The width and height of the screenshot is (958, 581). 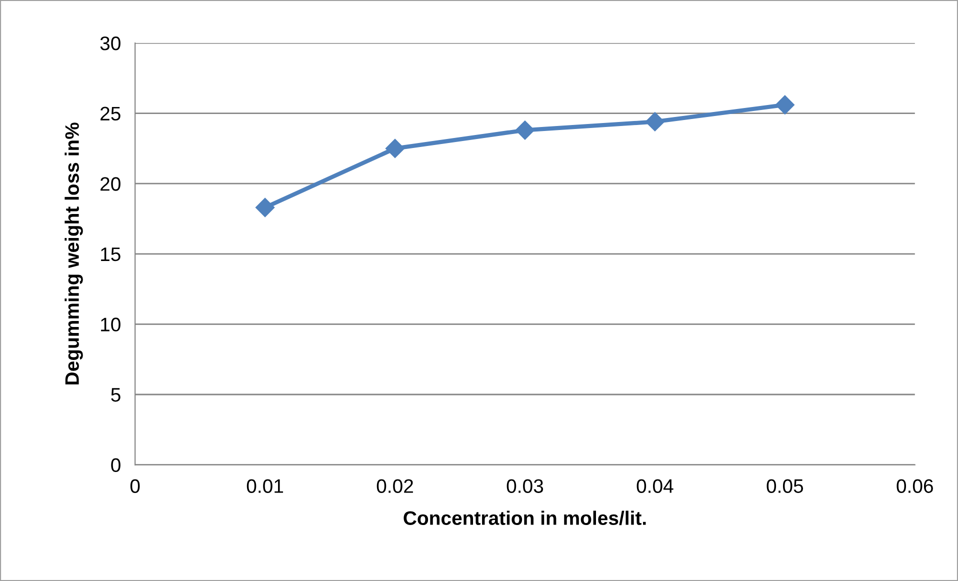 I want to click on y-tick-label: 0, so click(x=115, y=465).